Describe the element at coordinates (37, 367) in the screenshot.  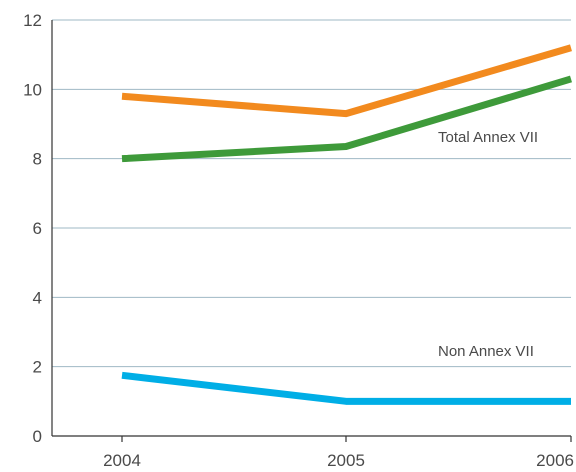
I see `y-tick-label: 2` at that location.